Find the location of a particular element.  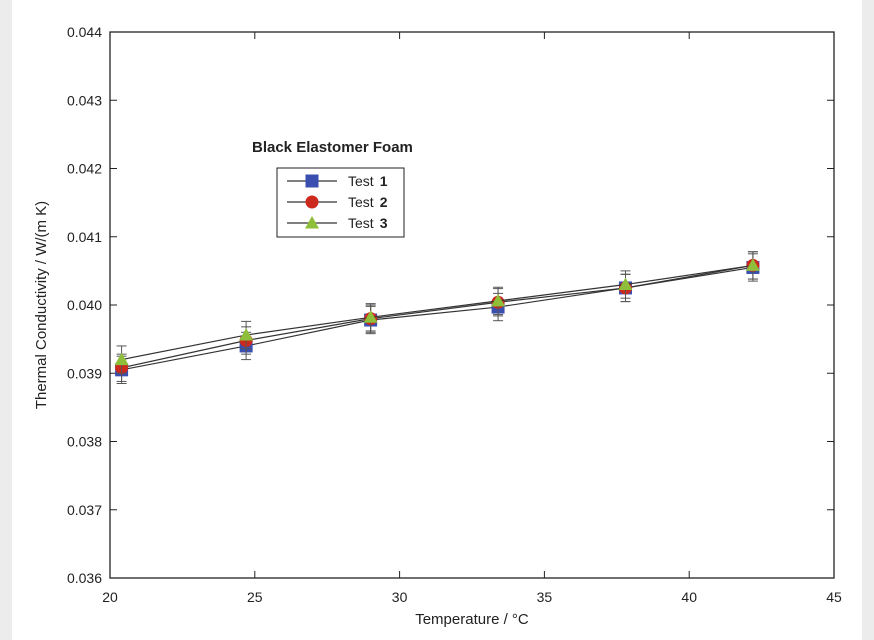

y-tick-label: 0.039 is located at coordinates (84, 373).